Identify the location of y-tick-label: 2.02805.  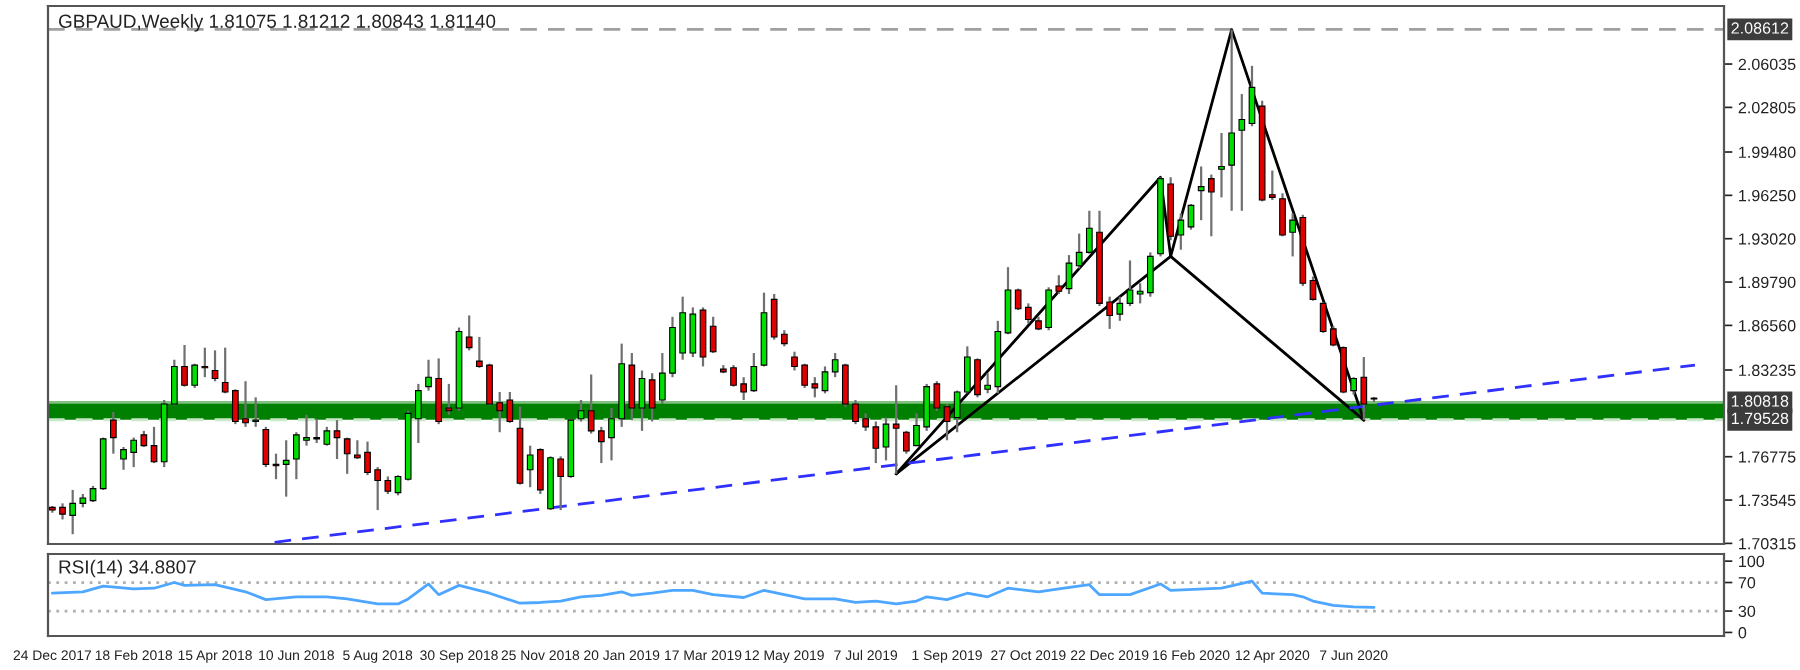
(1767, 107).